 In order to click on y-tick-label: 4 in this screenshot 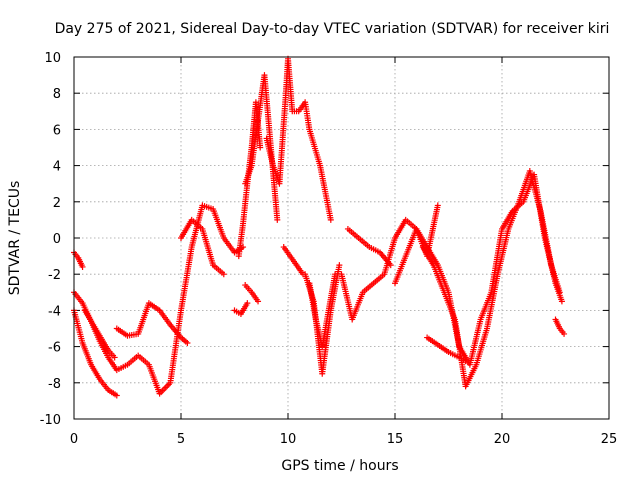, I will do `click(57, 167)`.